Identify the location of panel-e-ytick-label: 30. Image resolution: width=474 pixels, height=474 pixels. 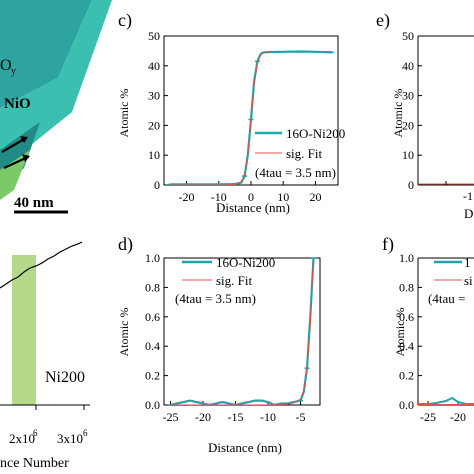
(408, 96).